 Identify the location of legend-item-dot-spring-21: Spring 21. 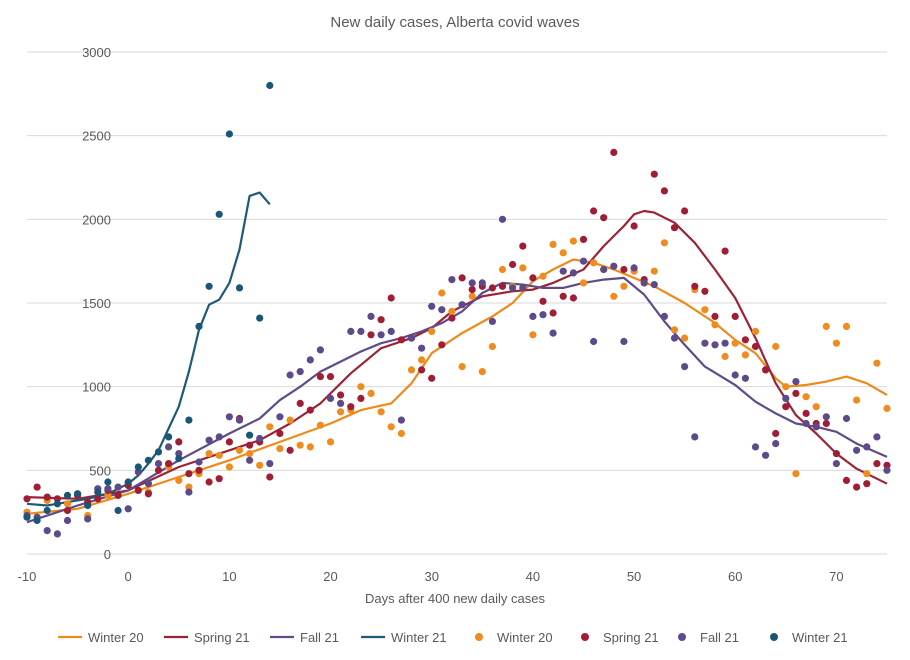
(620, 637).